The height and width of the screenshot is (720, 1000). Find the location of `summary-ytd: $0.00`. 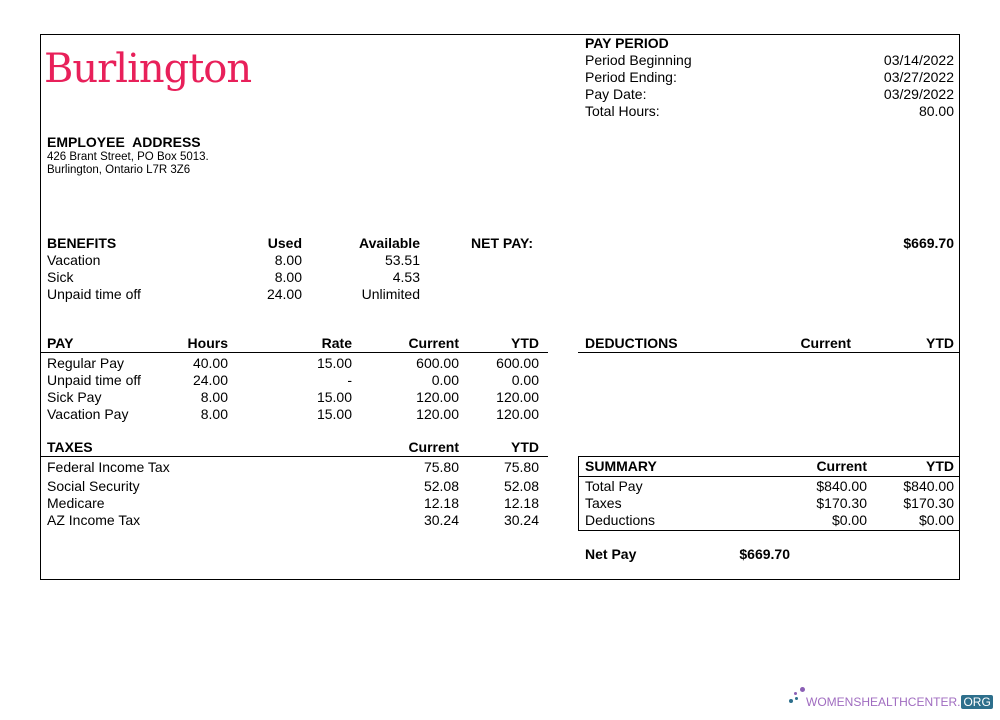

summary-ytd: $0.00 is located at coordinates (936, 520).